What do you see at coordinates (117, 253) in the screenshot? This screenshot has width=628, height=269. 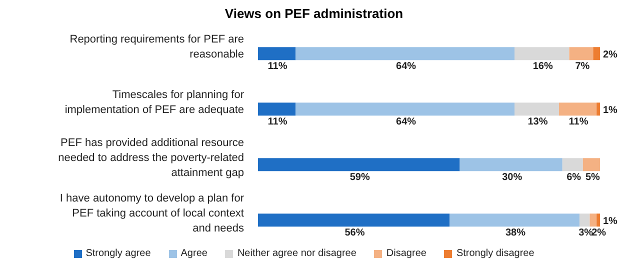 I see `legend-label: Strongly agree` at bounding box center [117, 253].